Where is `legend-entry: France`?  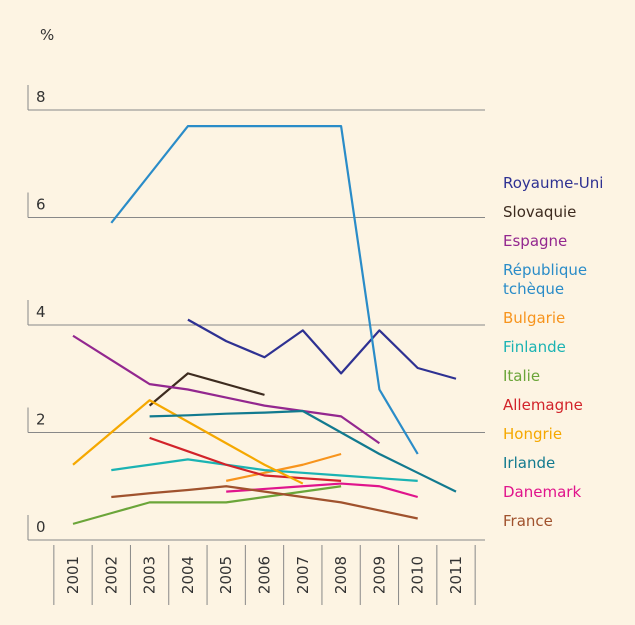
legend-entry: France is located at coordinates (528, 521).